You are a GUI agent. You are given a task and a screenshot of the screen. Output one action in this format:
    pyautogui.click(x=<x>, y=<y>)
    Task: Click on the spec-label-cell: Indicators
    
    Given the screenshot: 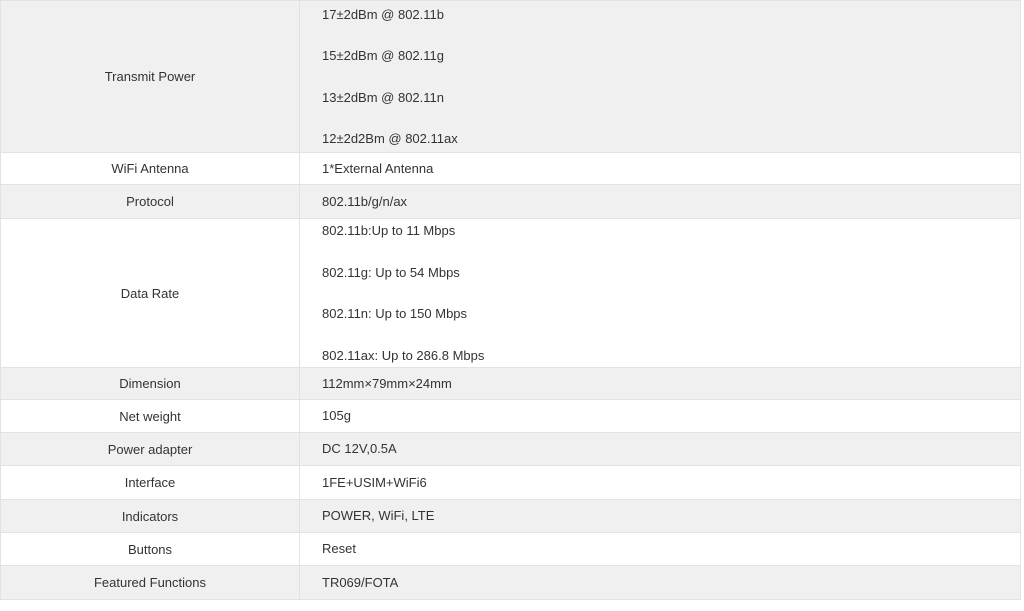 What is the action you would take?
    pyautogui.click(x=150, y=516)
    